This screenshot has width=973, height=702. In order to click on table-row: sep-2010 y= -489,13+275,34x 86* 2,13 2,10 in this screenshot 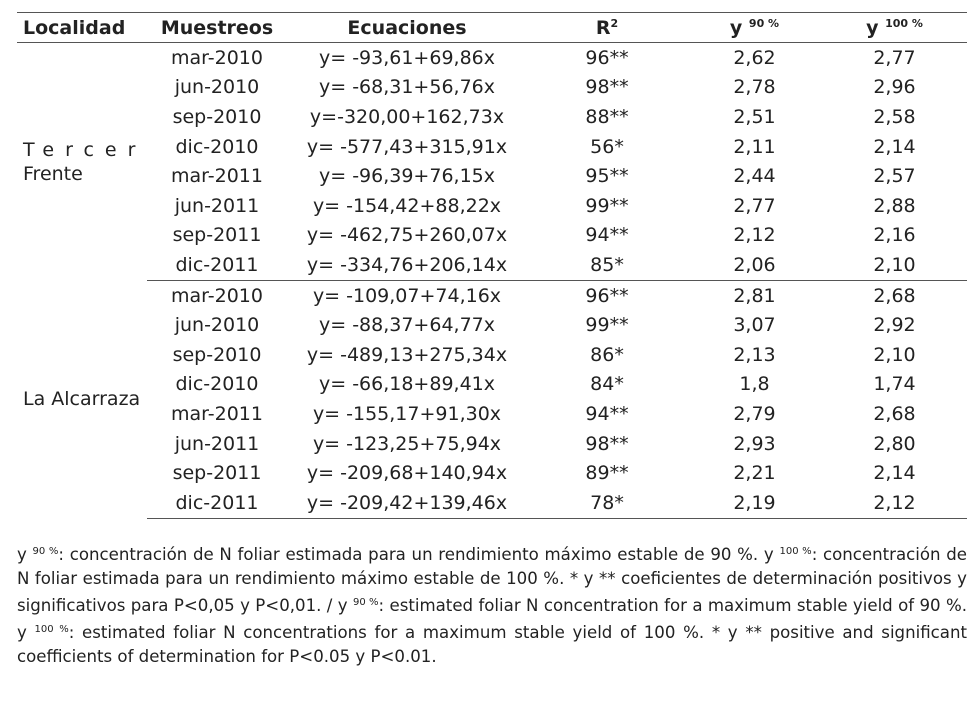, I will do `click(492, 355)`.